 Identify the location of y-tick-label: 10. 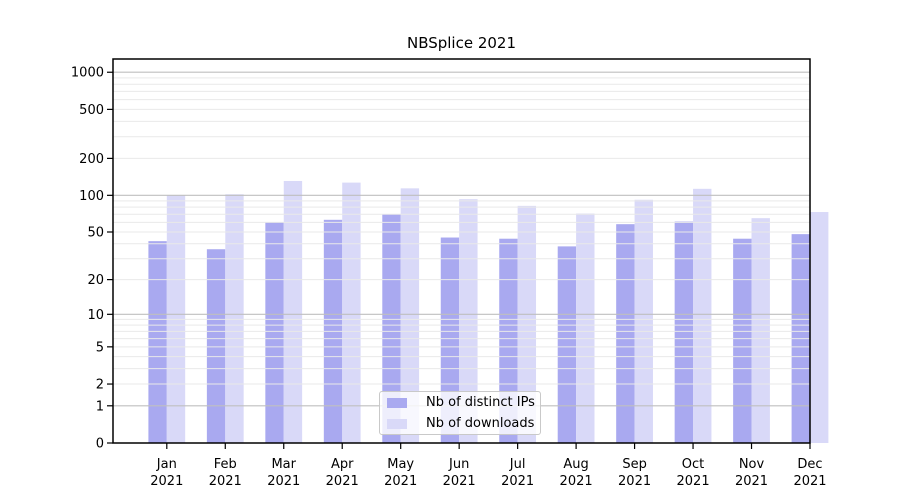
(95, 315).